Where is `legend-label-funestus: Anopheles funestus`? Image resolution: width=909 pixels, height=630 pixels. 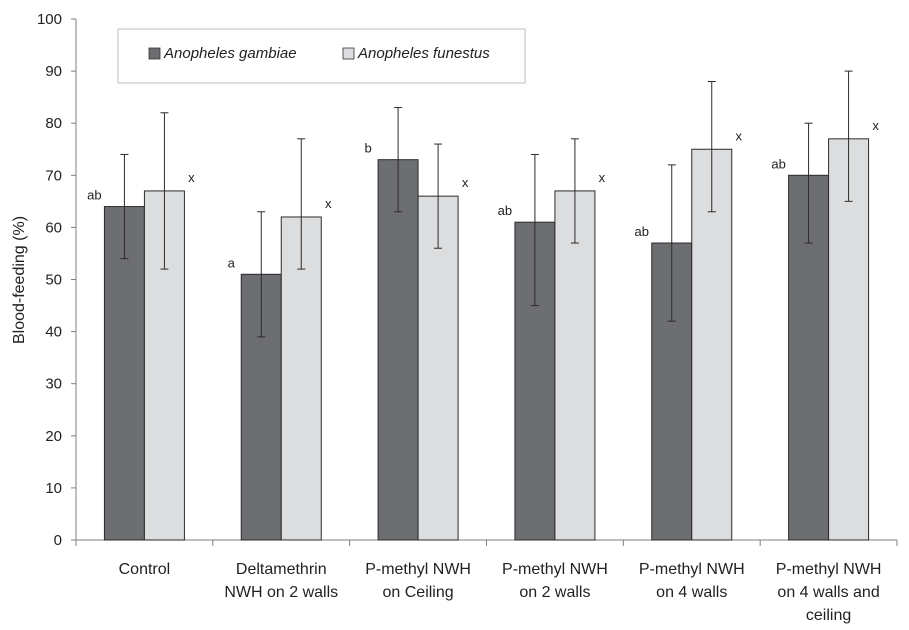 legend-label-funestus: Anopheles funestus is located at coordinates (423, 53).